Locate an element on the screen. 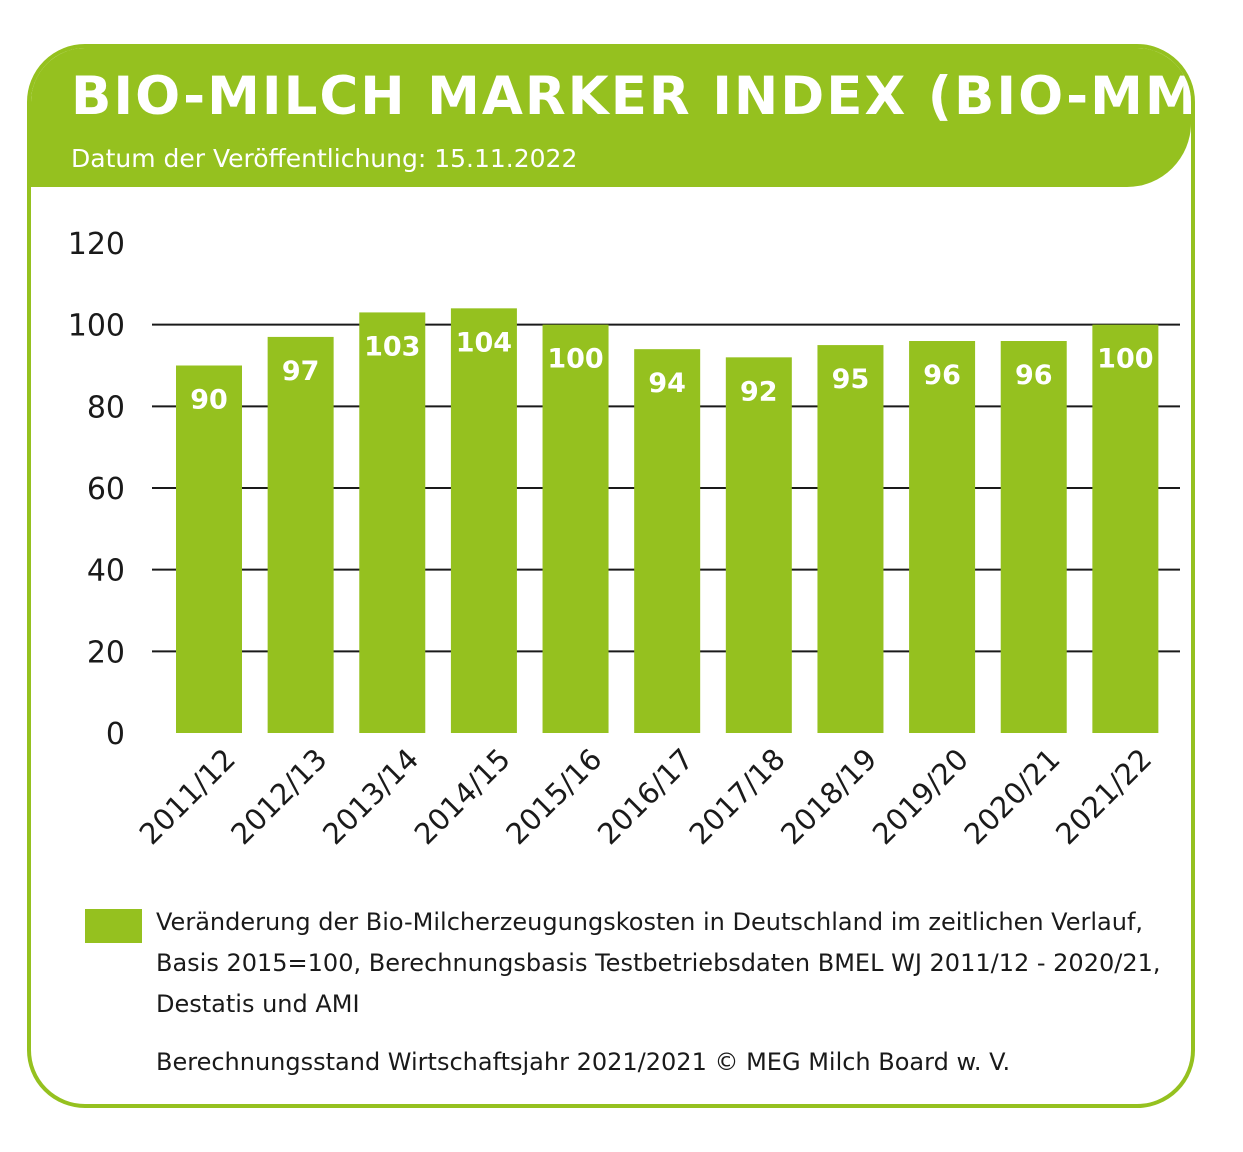 This screenshot has height=1152, width=1243. bar-value-label-2021/22: 100 is located at coordinates (1125, 359).